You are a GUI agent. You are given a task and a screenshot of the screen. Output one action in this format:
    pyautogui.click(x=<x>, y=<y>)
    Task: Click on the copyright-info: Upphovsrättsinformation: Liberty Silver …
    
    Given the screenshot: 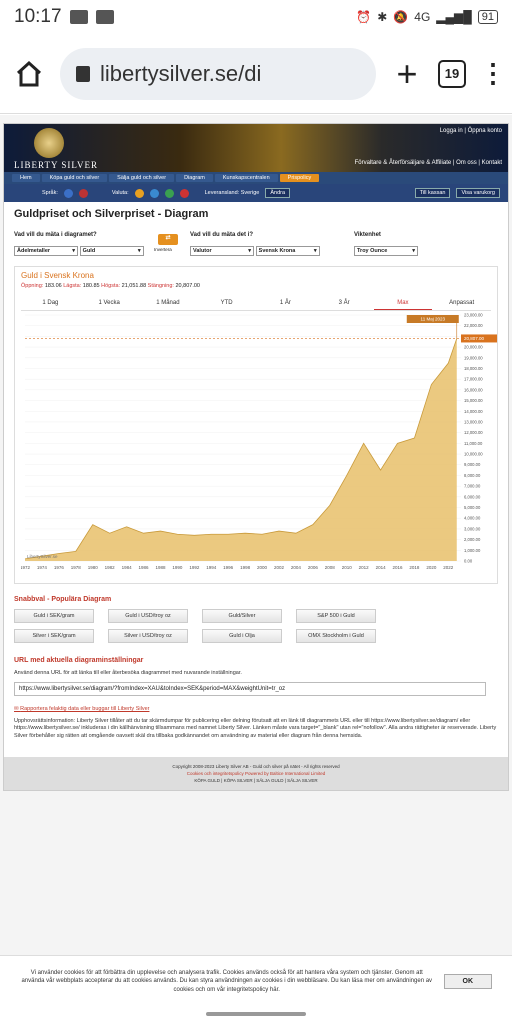 What is the action you would take?
    pyautogui.click(x=255, y=728)
    